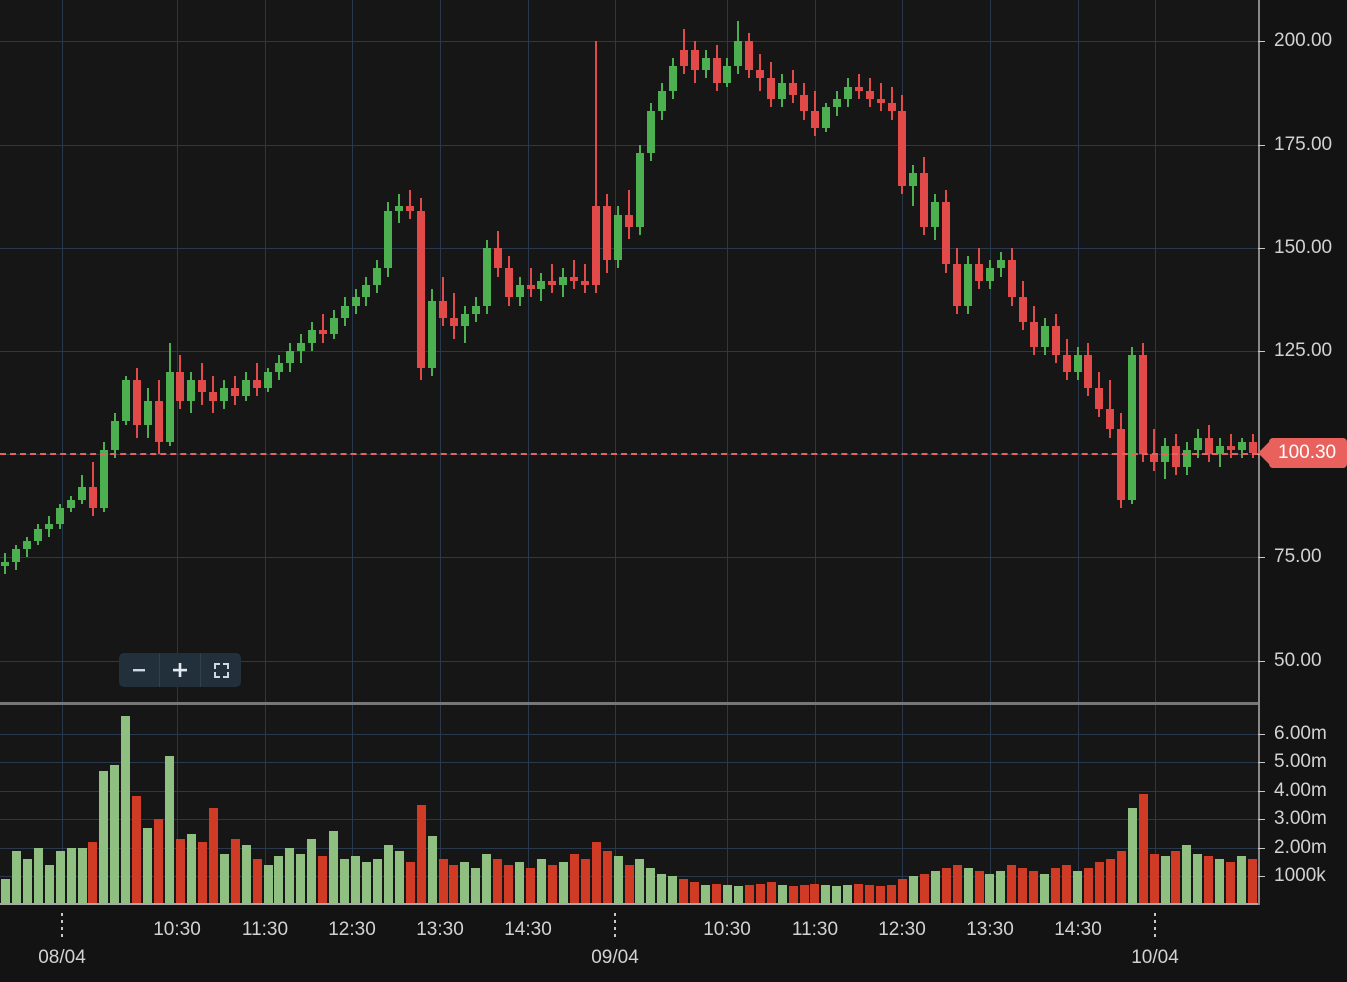 This screenshot has width=1347, height=982. What do you see at coordinates (1261, 42) in the screenshot?
I see `price-axis-tick` at bounding box center [1261, 42].